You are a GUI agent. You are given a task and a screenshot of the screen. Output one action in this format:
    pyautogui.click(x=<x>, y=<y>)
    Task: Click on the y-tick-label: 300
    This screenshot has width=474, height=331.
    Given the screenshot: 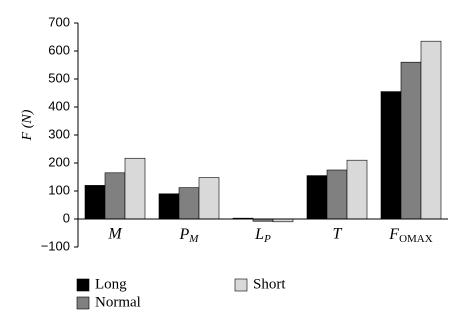 What is the action you would take?
    pyautogui.click(x=59, y=133)
    